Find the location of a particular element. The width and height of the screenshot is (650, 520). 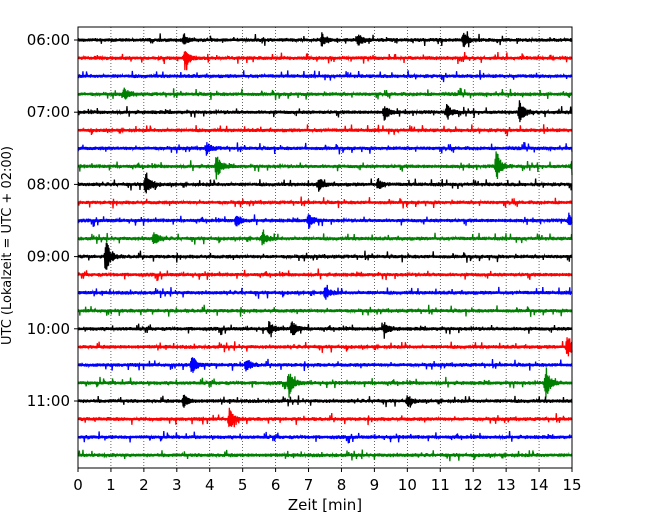

x-tick-label: 4 is located at coordinates (210, 485).